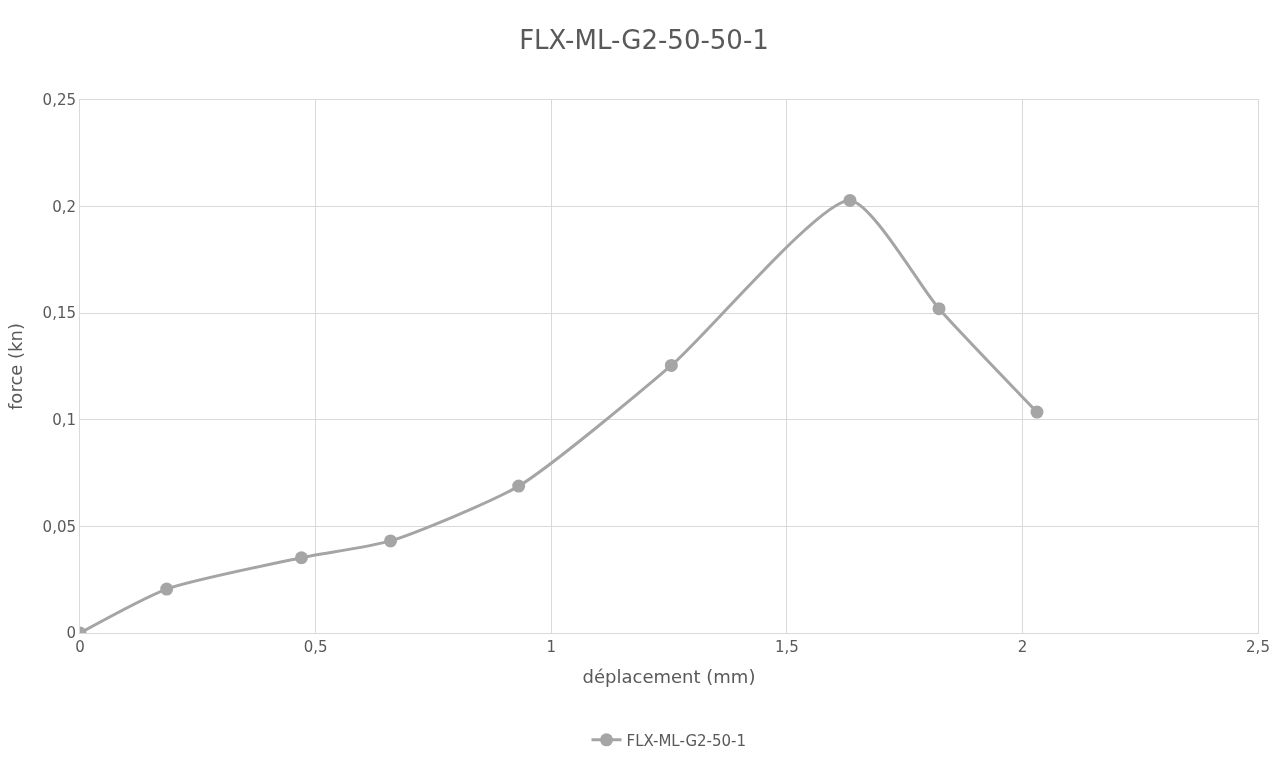 The height and width of the screenshot is (769, 1288). I want to click on x-tick-label: 1,5, so click(786, 647).